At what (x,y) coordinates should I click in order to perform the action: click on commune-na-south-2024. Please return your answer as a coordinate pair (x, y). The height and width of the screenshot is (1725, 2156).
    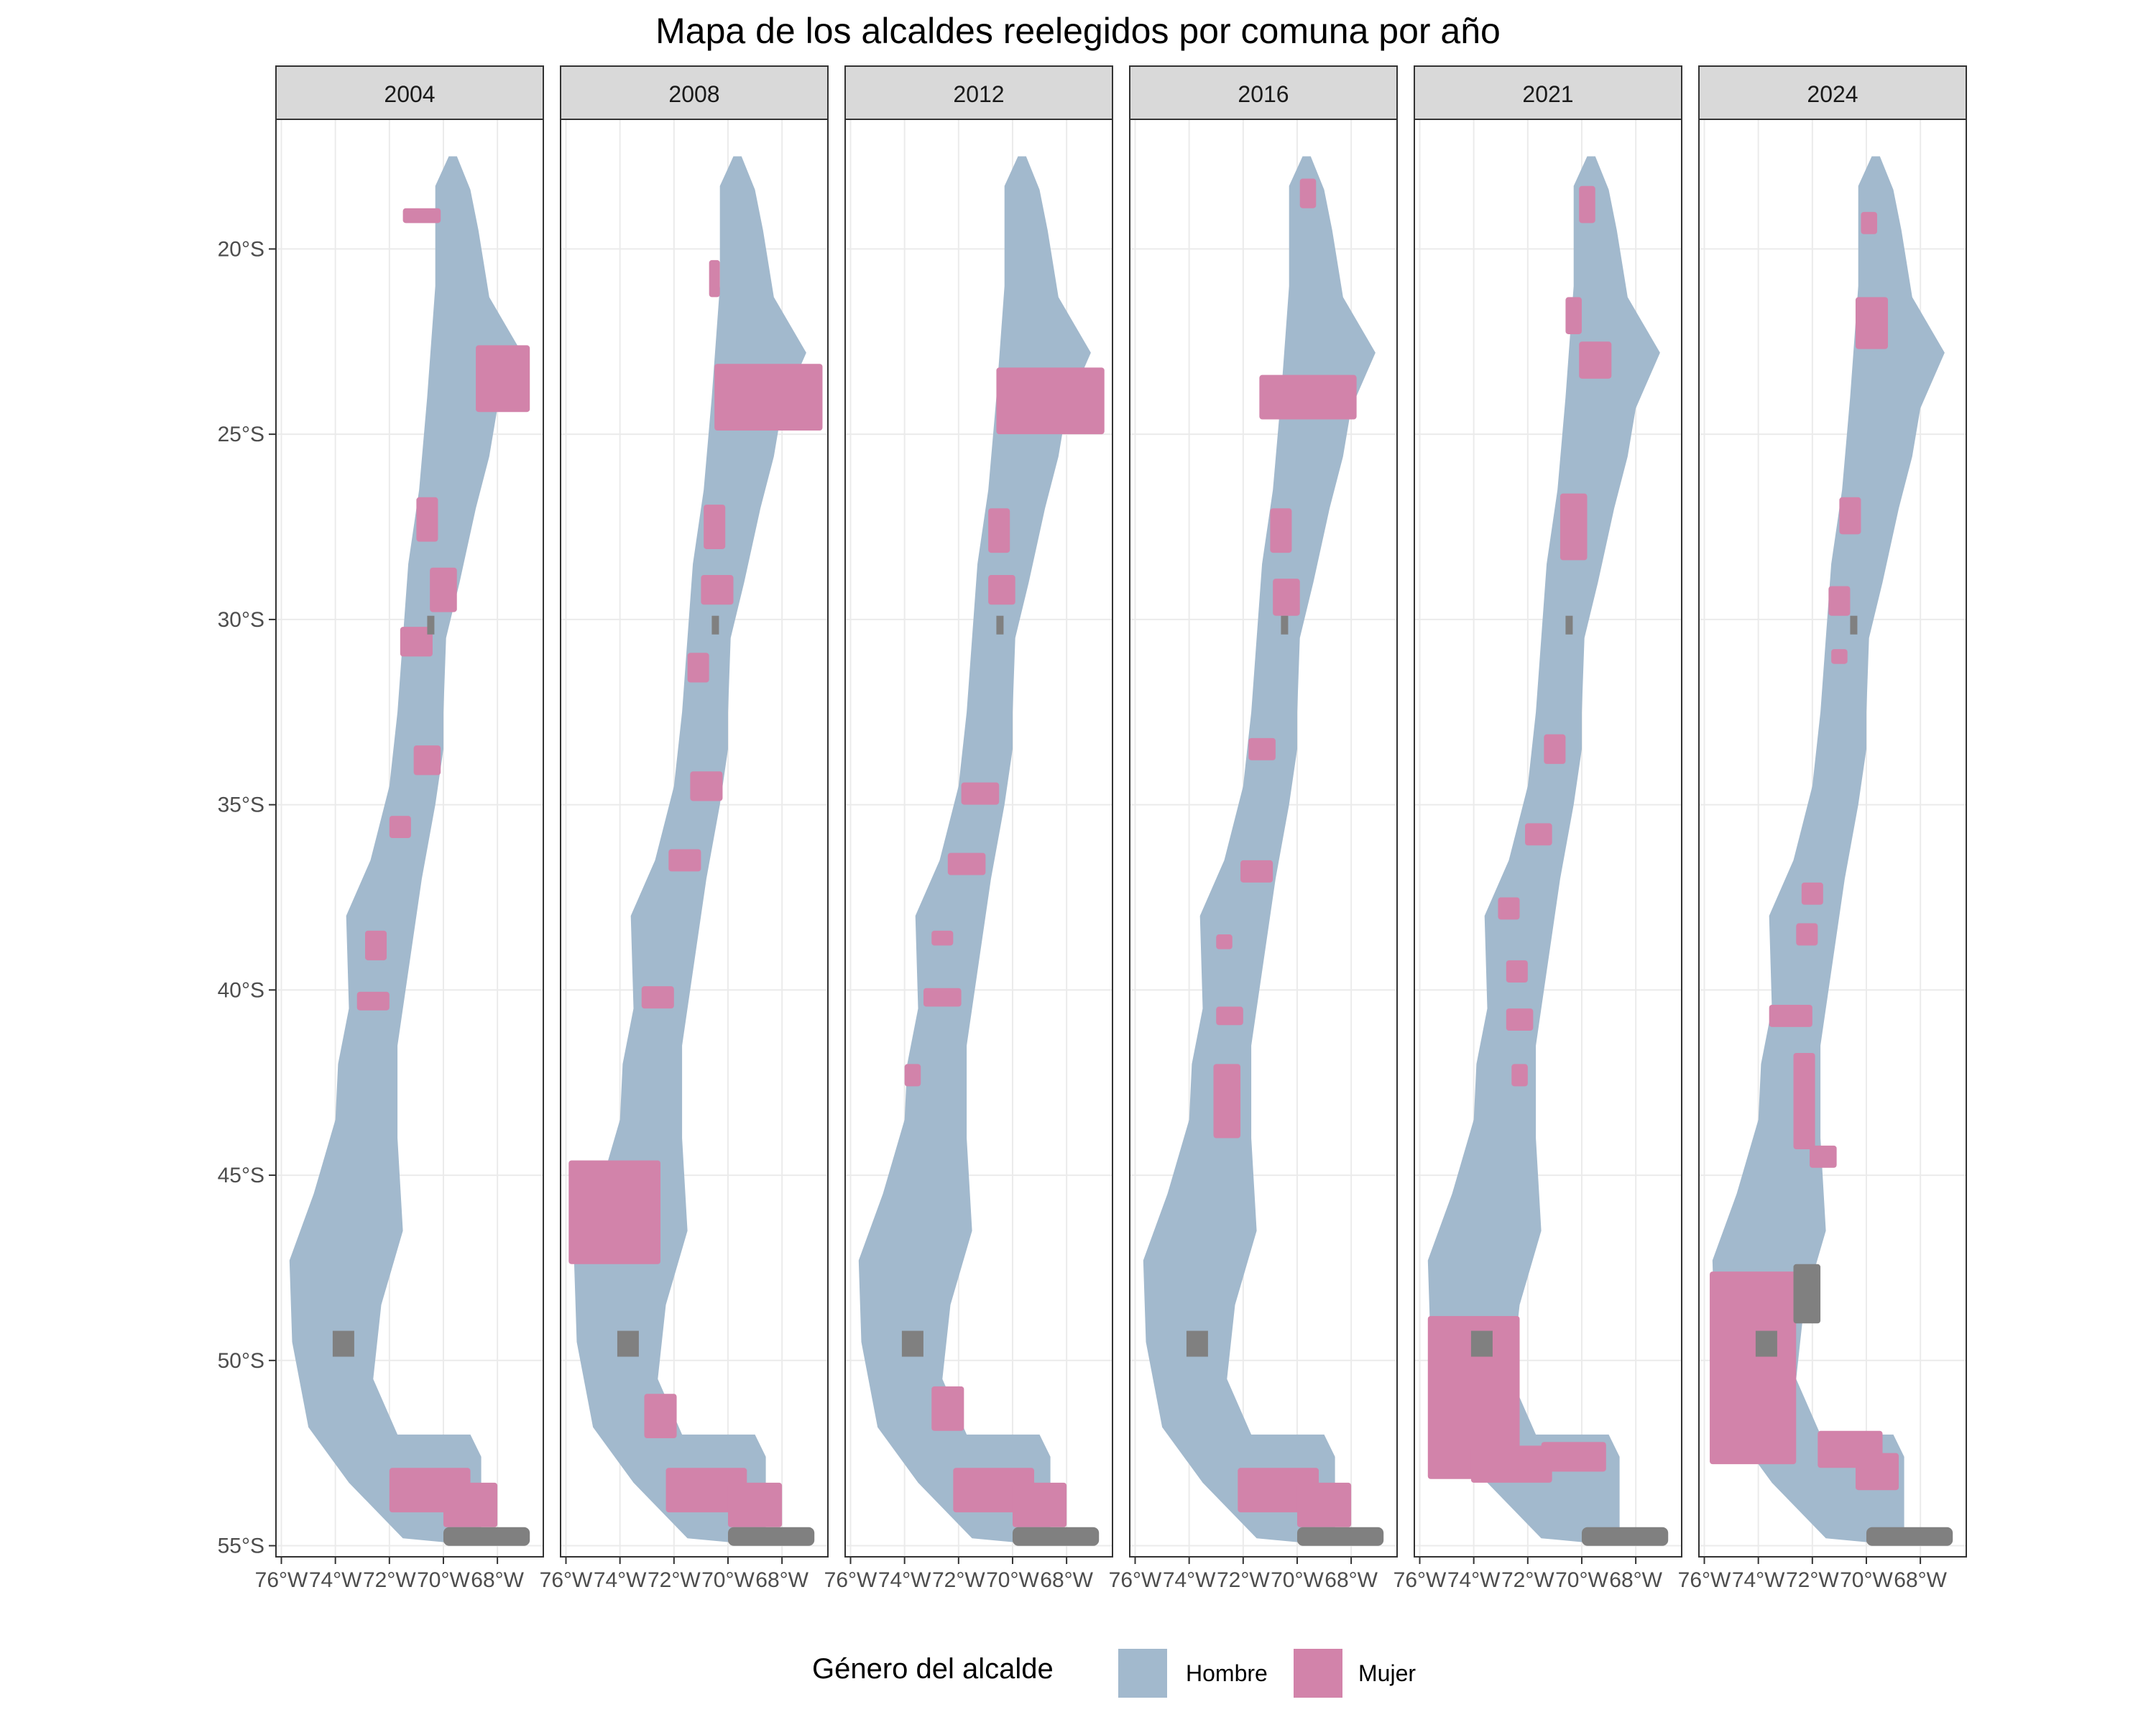
    Looking at the image, I should click on (1910, 1536).